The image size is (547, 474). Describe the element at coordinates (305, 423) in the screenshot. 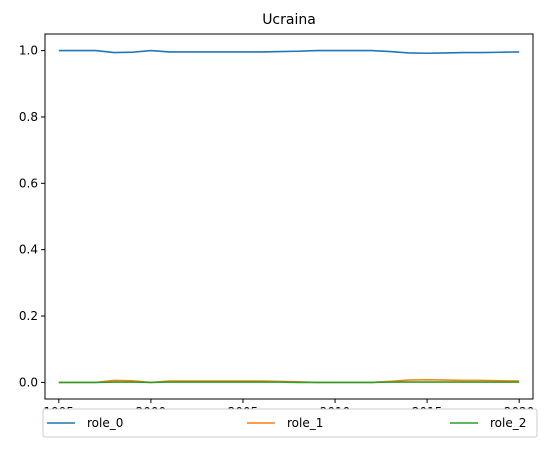

I see `legend-label-role_1: role_1` at that location.